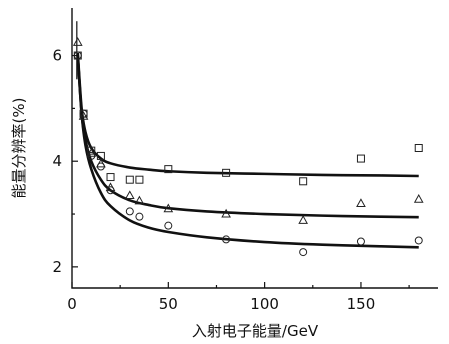 The height and width of the screenshot is (344, 449). I want to click on y-tick-label-1: 4, so click(57, 161).